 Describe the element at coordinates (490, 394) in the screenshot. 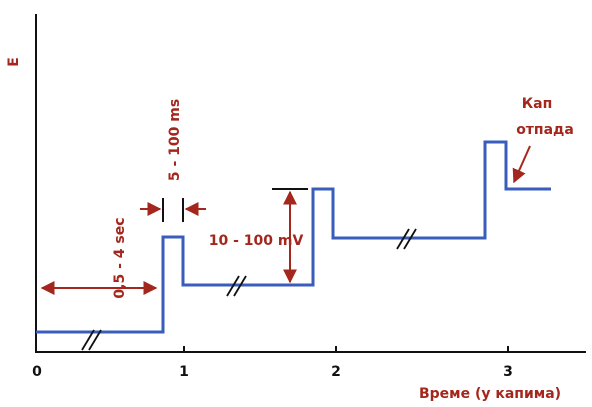

I see `x-axis-label: Време (у капима)` at that location.